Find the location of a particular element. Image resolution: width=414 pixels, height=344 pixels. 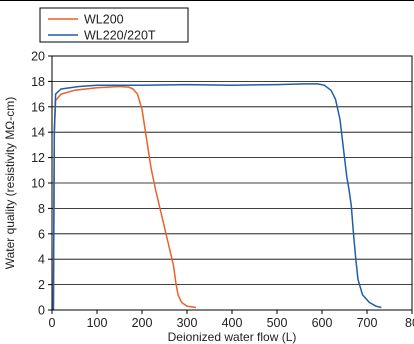

x-tick-label: 0 is located at coordinates (52, 323).